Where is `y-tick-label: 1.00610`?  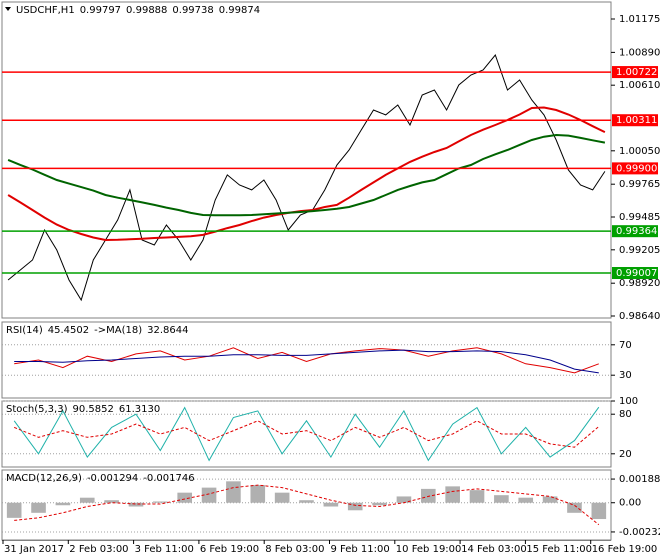 y-tick-label: 1.00610 is located at coordinates (639, 85).